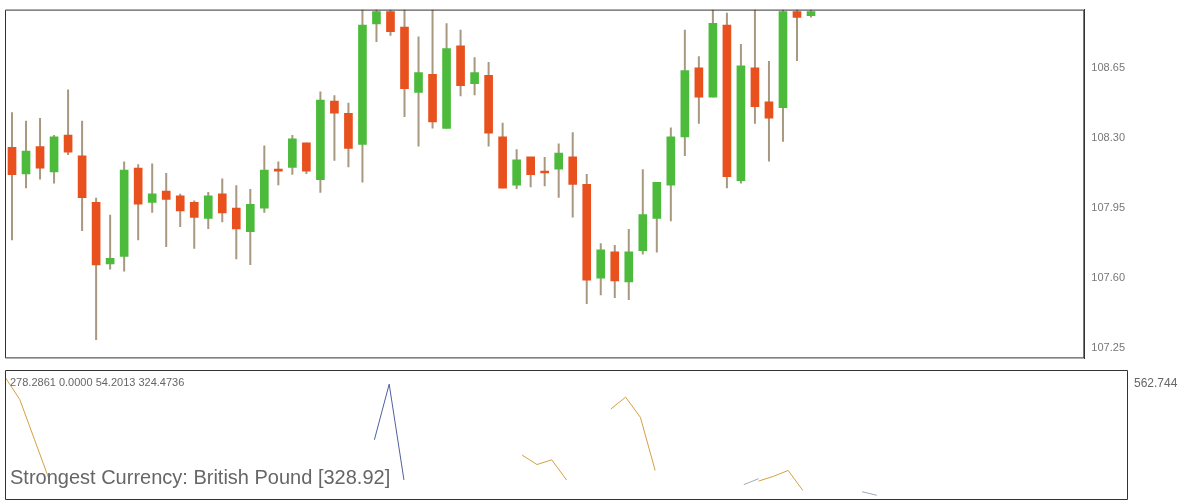 Image resolution: width=1200 pixels, height=500 pixels. What do you see at coordinates (1108, 207) in the screenshot?
I see `y-tick-label: 107.95` at bounding box center [1108, 207].